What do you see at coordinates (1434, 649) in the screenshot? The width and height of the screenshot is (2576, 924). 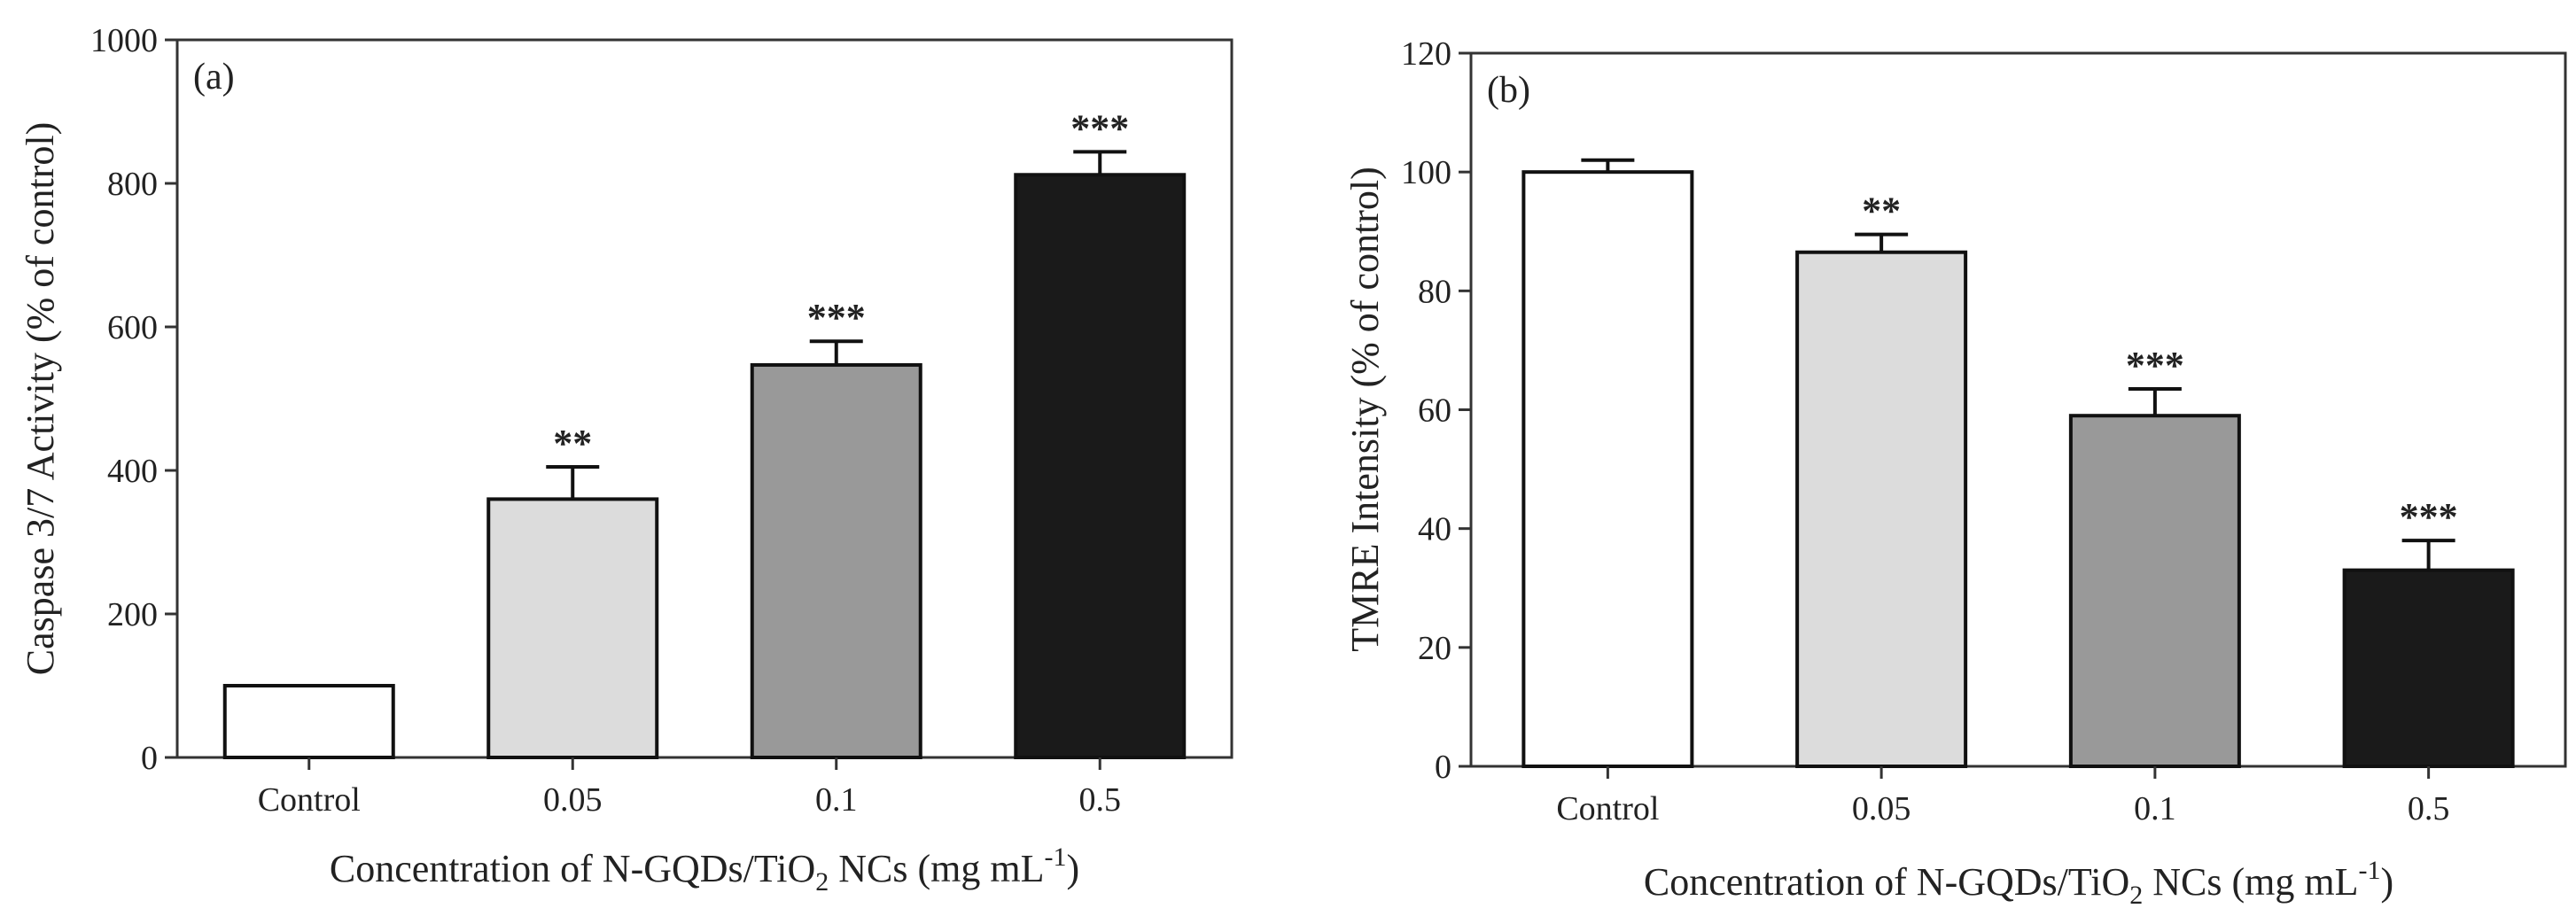 I see `y-tick-label: 20` at bounding box center [1434, 649].